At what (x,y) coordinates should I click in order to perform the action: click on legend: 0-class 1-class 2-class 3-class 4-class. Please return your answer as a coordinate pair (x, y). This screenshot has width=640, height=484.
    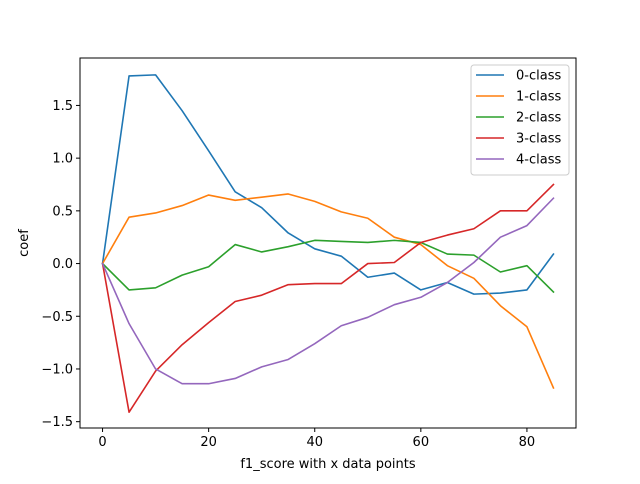
    Looking at the image, I should click on (520, 120).